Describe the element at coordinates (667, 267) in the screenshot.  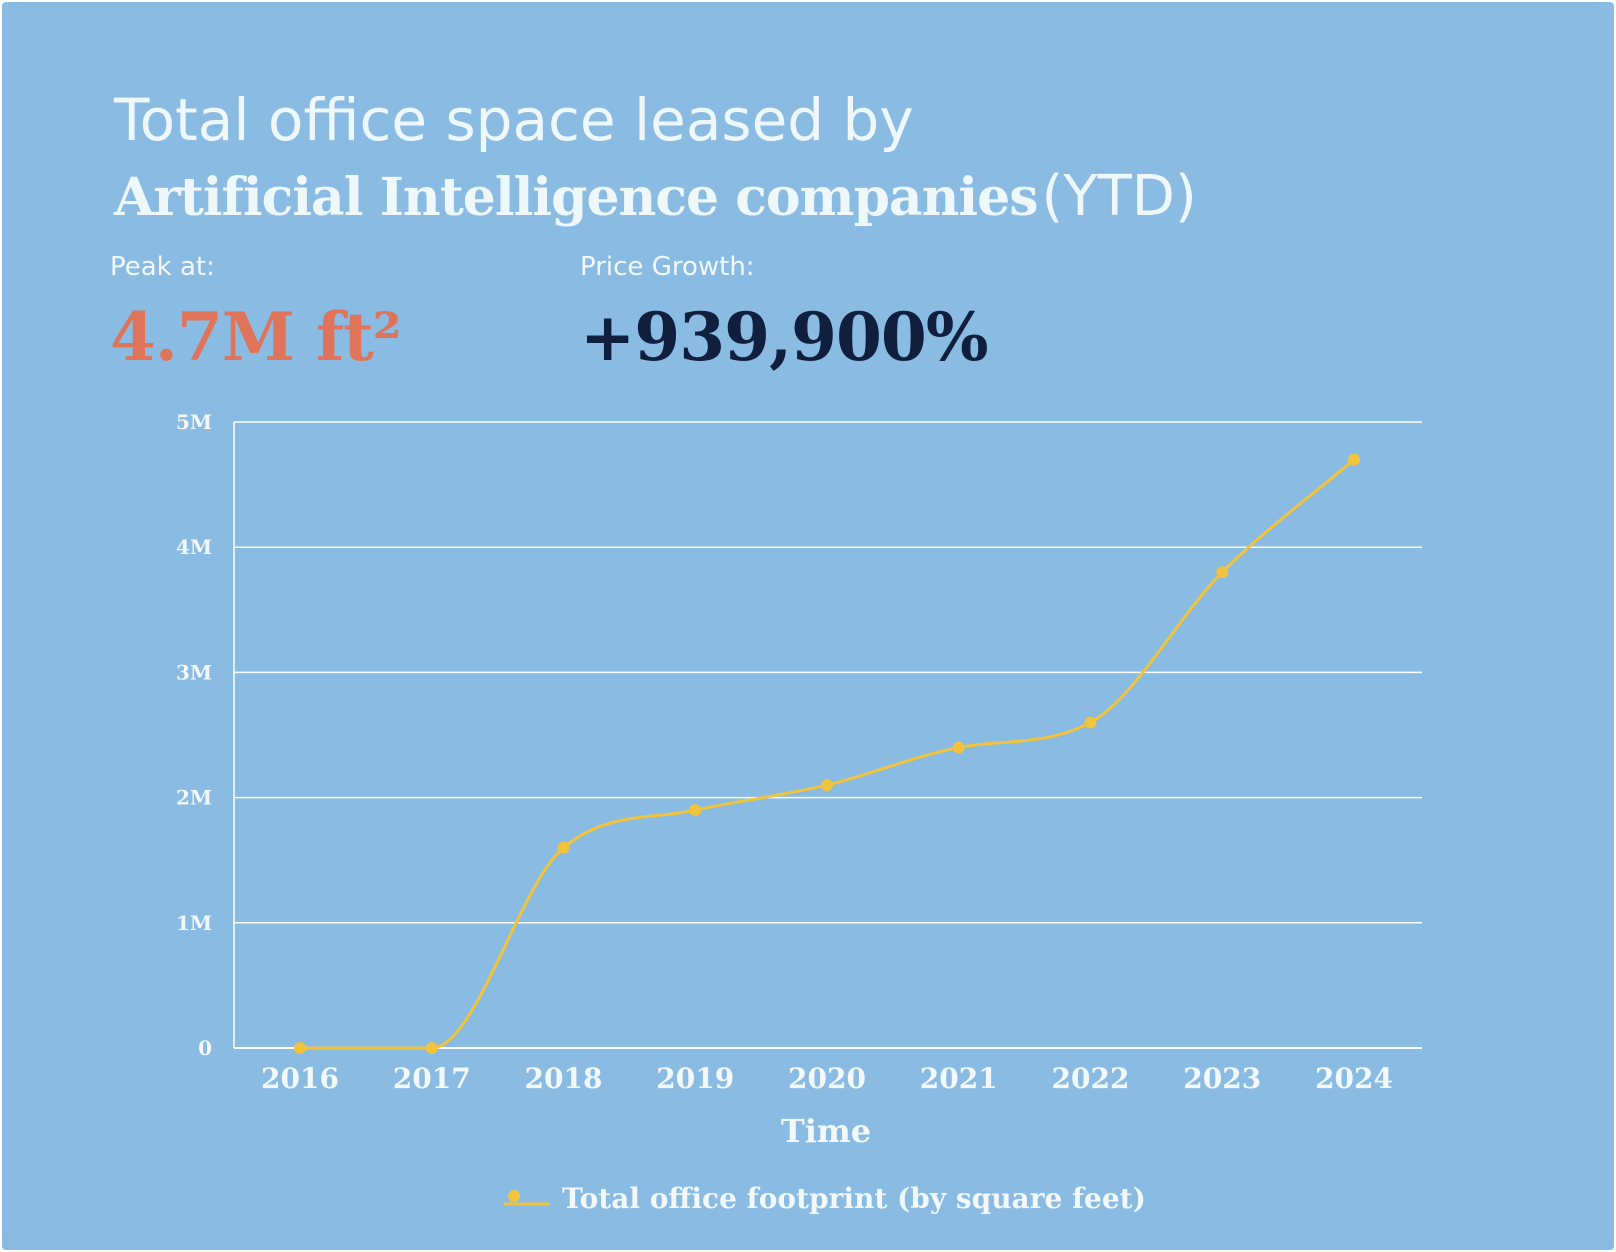
I see `growth-label: Price Growth:` at that location.